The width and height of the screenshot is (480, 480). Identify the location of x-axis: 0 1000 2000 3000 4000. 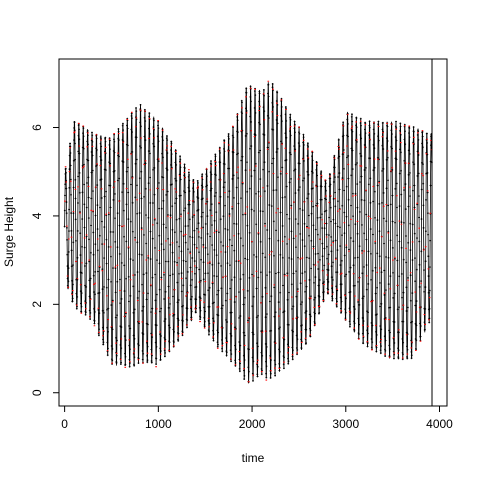
(257, 418).